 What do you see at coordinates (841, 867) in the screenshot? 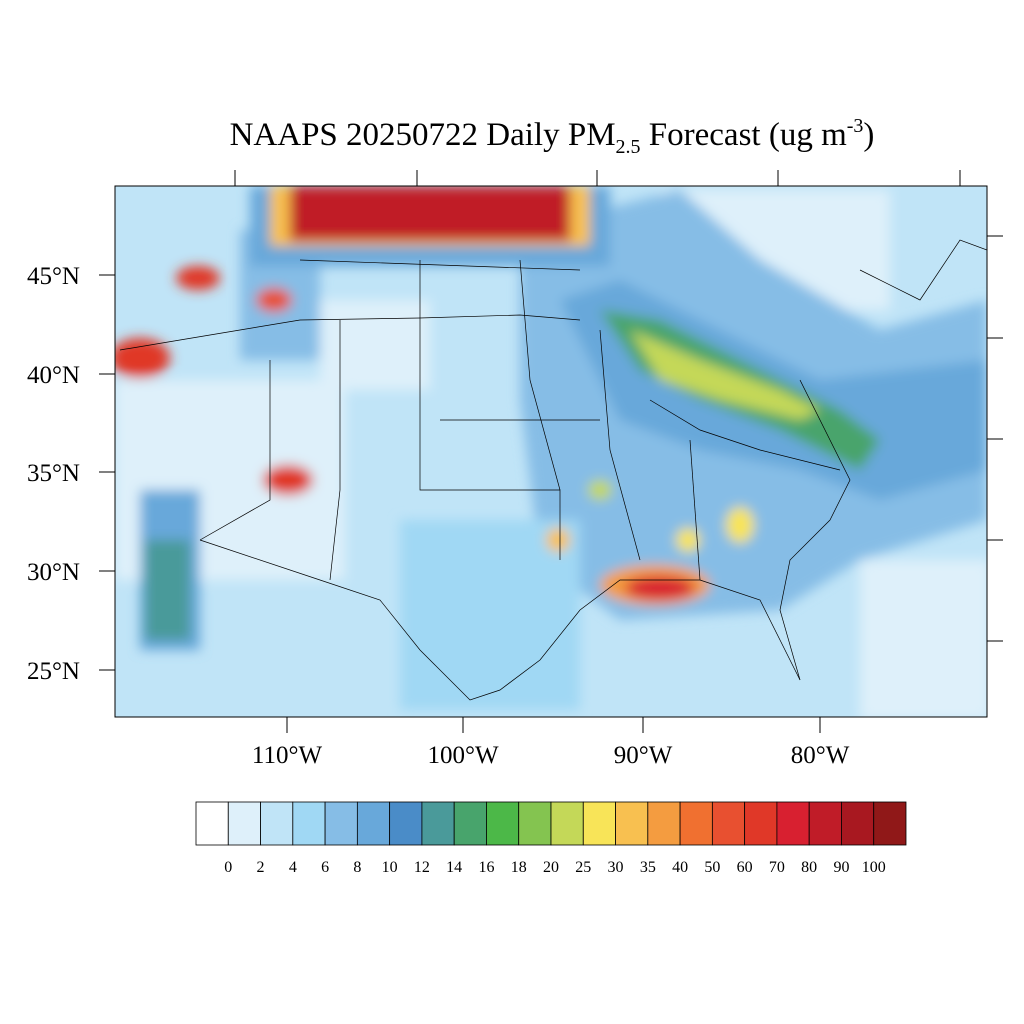
I see `colorbar-label: 90` at bounding box center [841, 867].